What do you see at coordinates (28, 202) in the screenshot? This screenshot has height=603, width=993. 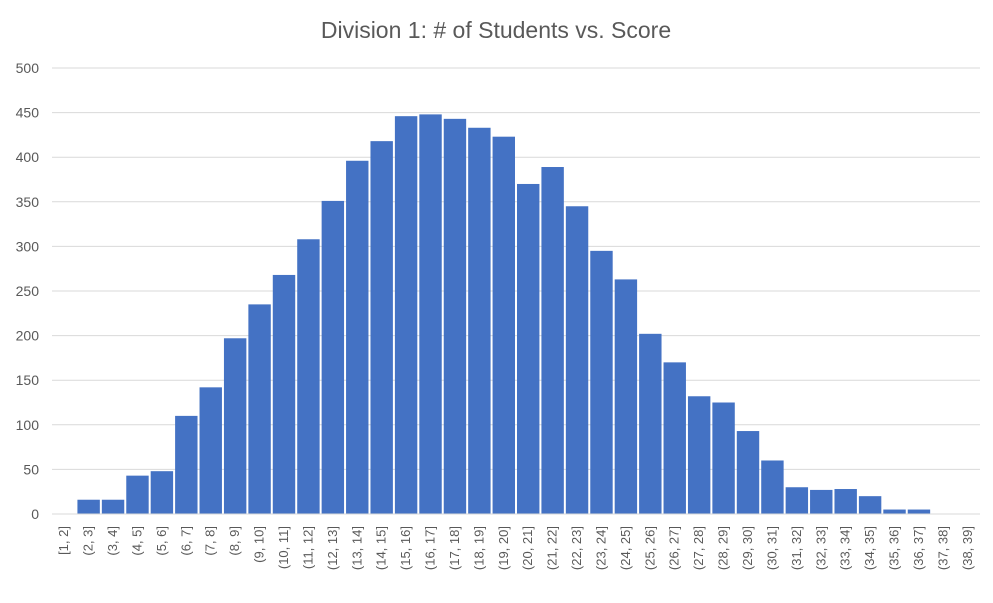 I see `y-tick-label: 350` at bounding box center [28, 202].